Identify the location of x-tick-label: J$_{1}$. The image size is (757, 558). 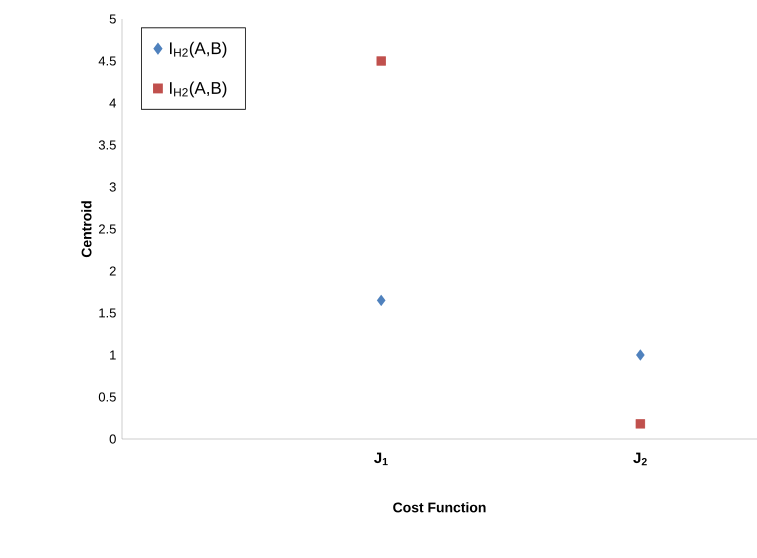
(381, 459).